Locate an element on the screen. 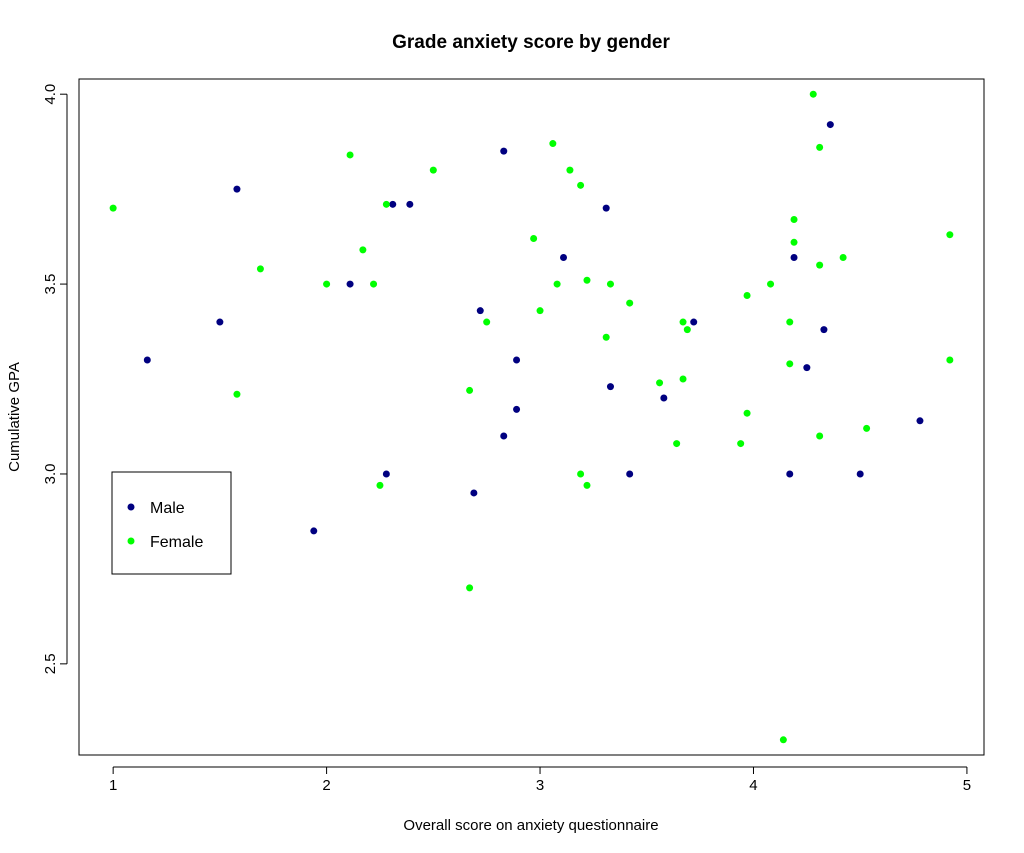 The image size is (1024, 853). x-tick-label: 1 is located at coordinates (113, 785).